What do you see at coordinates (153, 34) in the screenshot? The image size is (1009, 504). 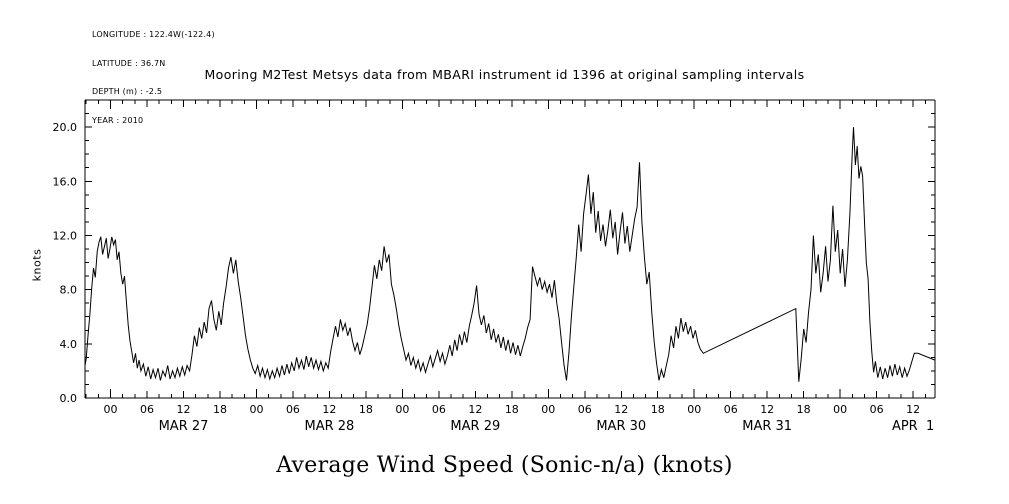 I see `metadata-longitude: LONGITUDE : 122.4W(-122.4)` at bounding box center [153, 34].